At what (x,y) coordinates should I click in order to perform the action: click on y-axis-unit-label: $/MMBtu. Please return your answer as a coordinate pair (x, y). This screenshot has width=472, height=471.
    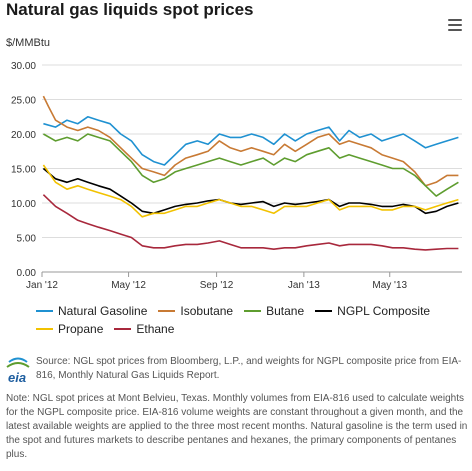
    Looking at the image, I should click on (28, 43).